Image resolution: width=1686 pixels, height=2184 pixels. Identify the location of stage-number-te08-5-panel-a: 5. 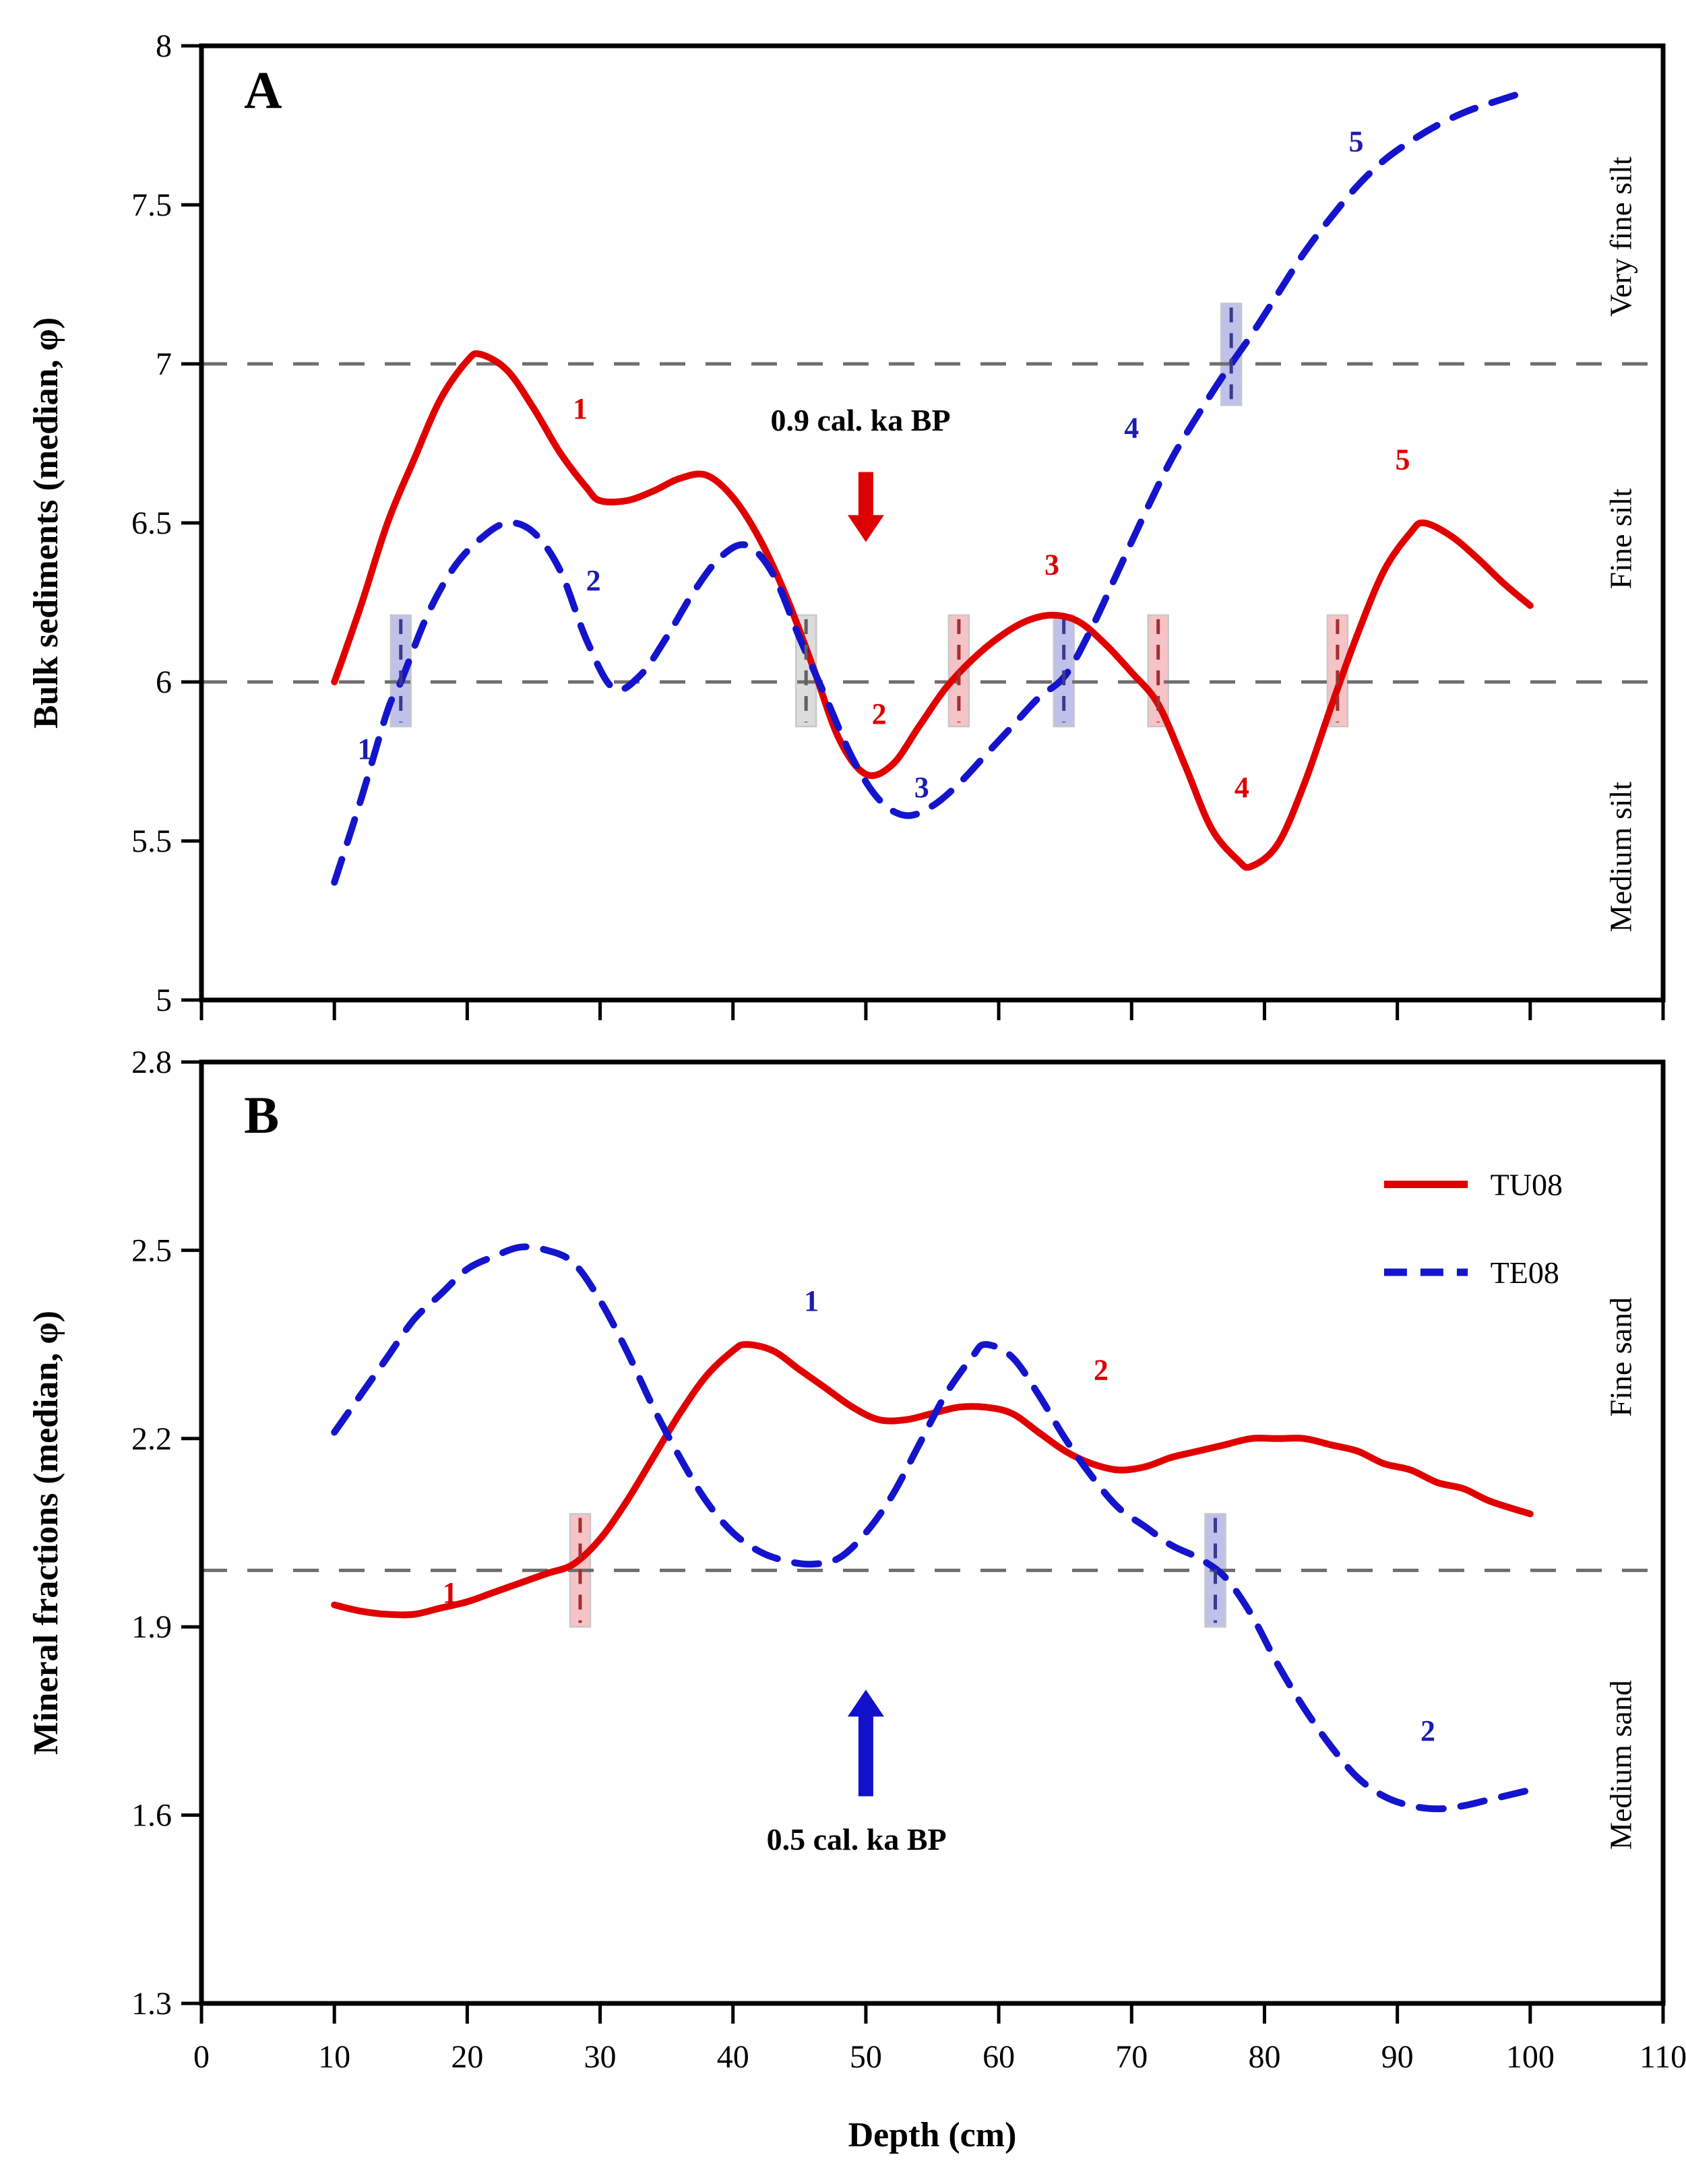
(1357, 141).